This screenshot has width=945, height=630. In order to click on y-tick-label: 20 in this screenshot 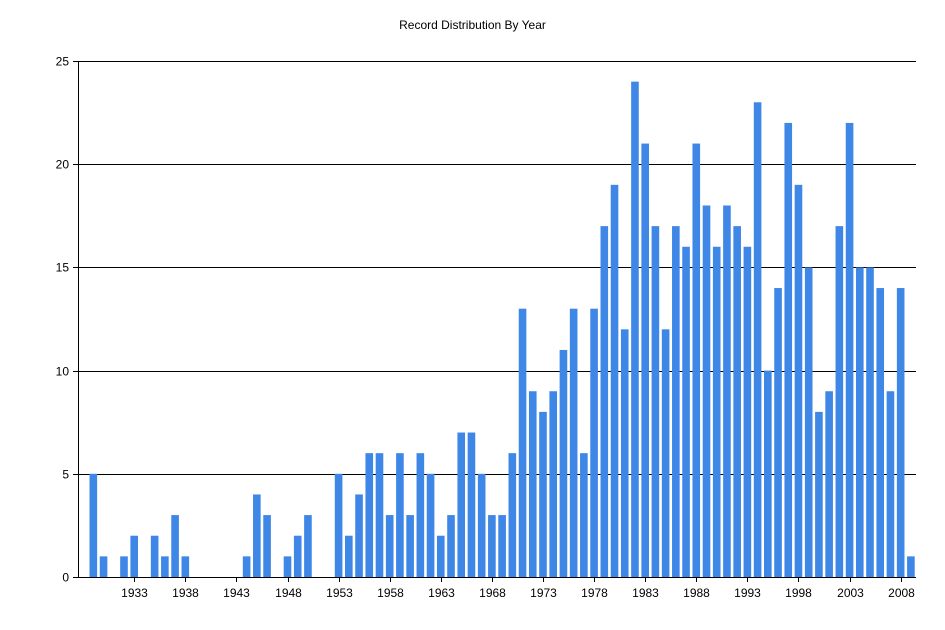, I will do `click(63, 165)`.